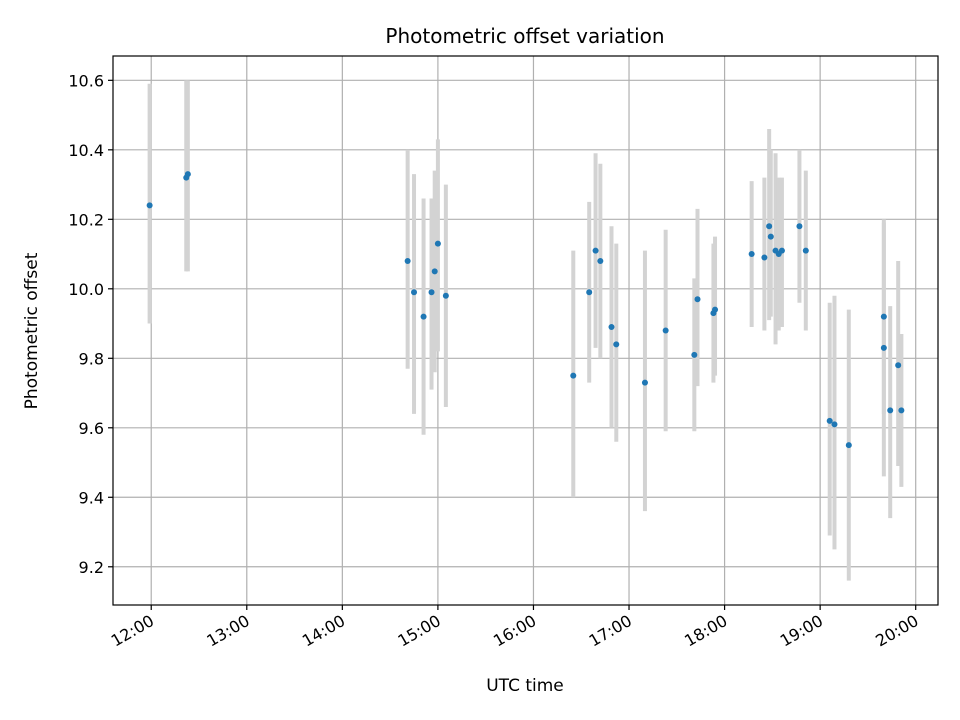  What do you see at coordinates (86, 289) in the screenshot?
I see `y-tick-label: 10.0` at bounding box center [86, 289].